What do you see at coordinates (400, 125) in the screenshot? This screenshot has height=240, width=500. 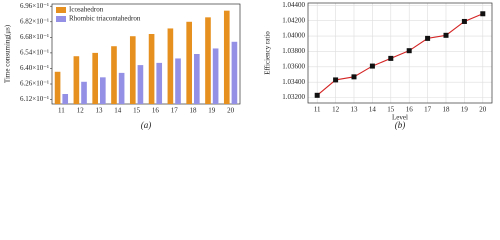 I see `panel-label: (b)` at bounding box center [400, 125].